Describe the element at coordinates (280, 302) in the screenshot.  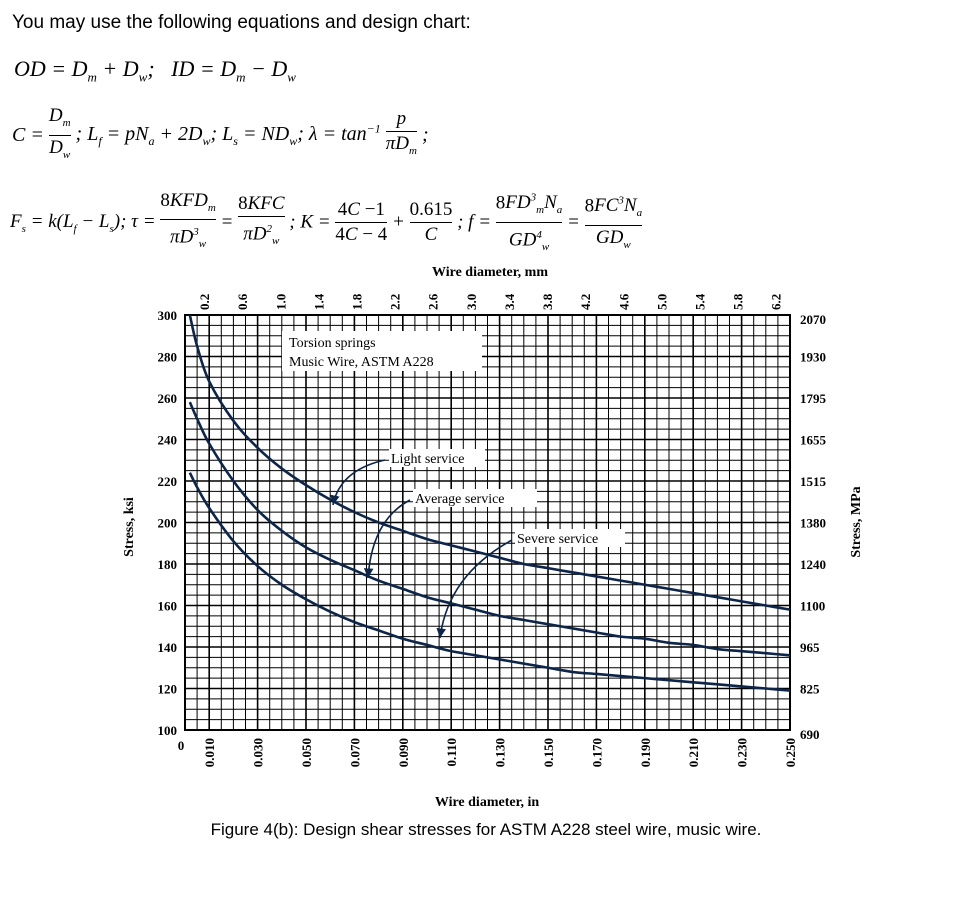
I see `x-top-tick-label: 1.0` at that location.